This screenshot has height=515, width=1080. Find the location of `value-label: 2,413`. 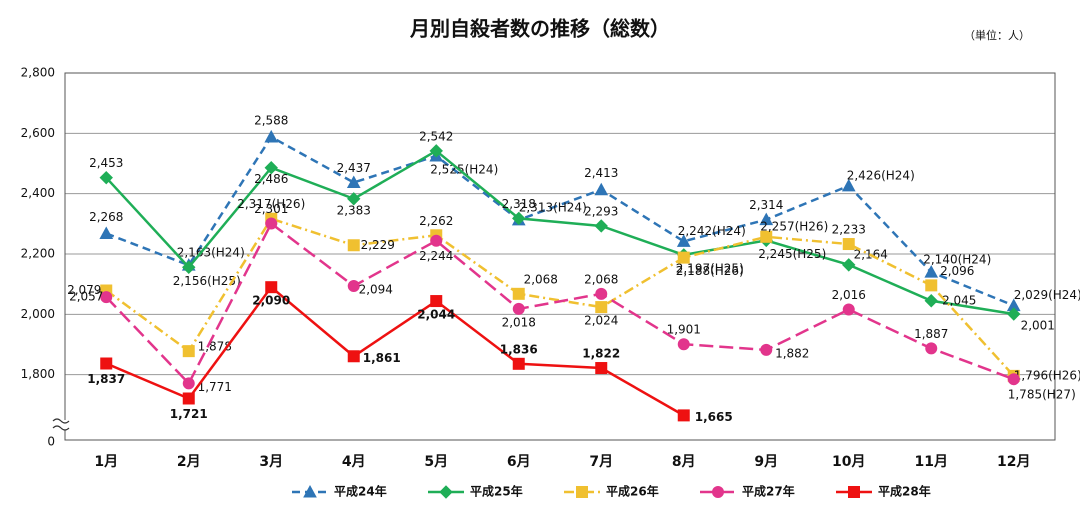

value-label: 2,413 is located at coordinates (601, 173).